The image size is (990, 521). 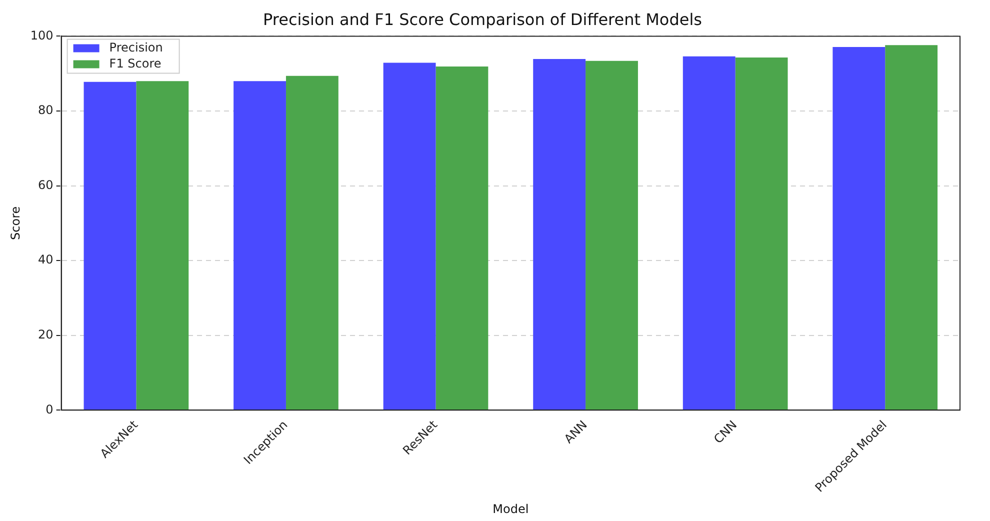 What do you see at coordinates (510, 509) in the screenshot?
I see `x-axis-title: Model` at bounding box center [510, 509].